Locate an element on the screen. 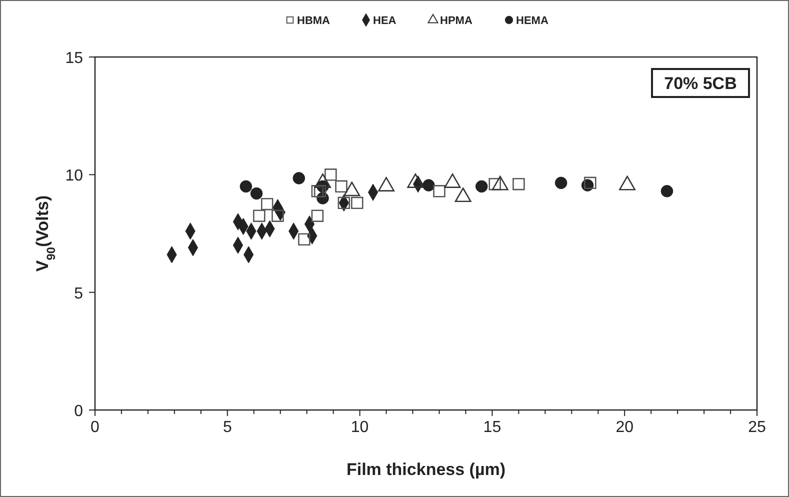  x-axis-title: Film thickness (µm) is located at coordinates (426, 469).